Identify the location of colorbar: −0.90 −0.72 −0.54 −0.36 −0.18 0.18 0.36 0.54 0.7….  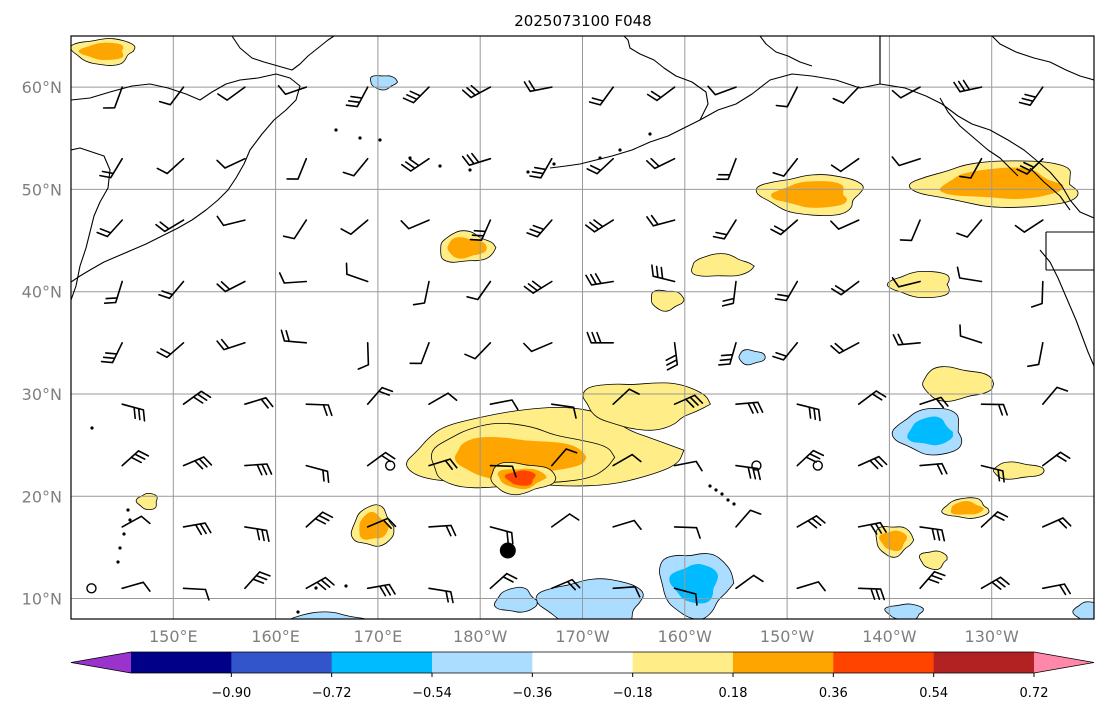
(582, 676).